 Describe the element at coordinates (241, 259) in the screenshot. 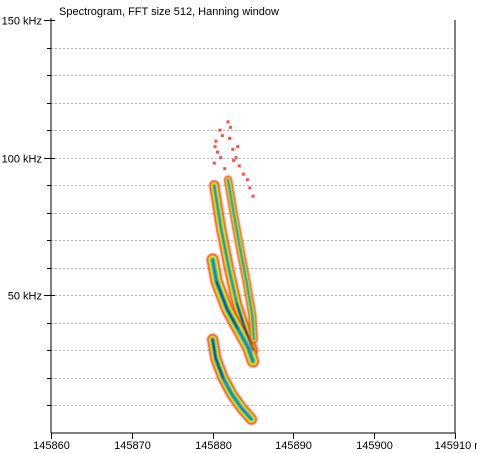

I see `spectral-component-2-layer` at that location.